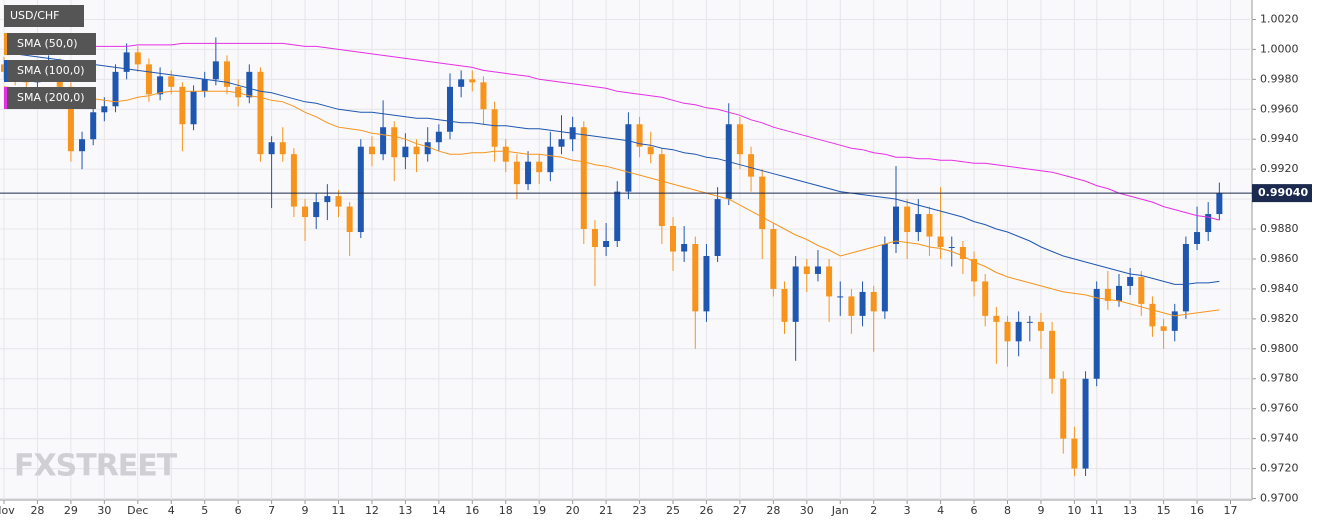  Describe the element at coordinates (71, 510) in the screenshot. I see `x-tick-label: 29` at that location.